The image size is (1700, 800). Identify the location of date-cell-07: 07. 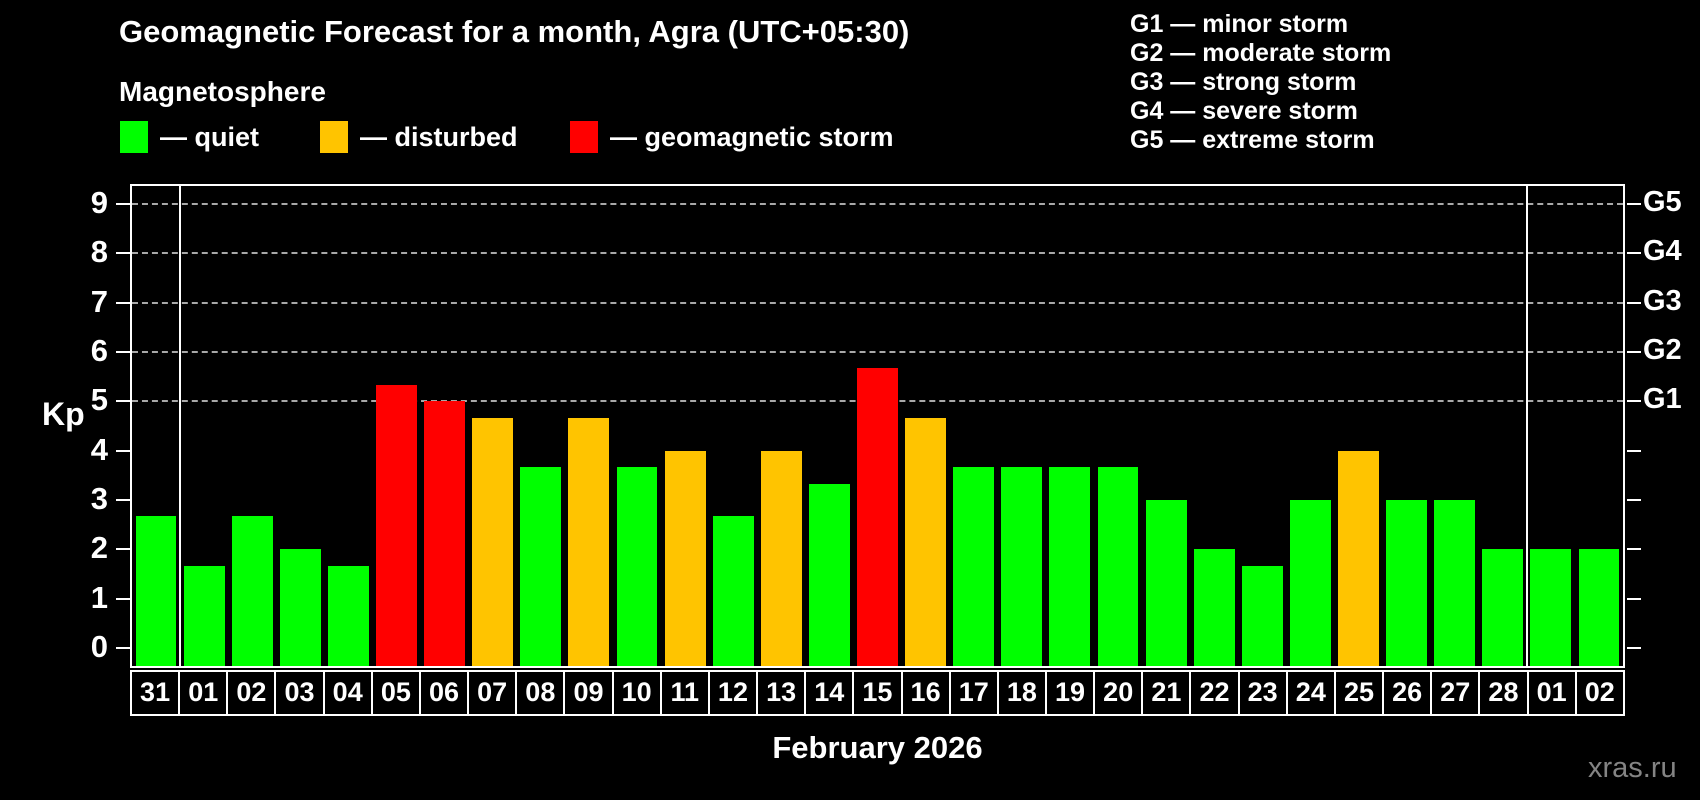
(493, 693).